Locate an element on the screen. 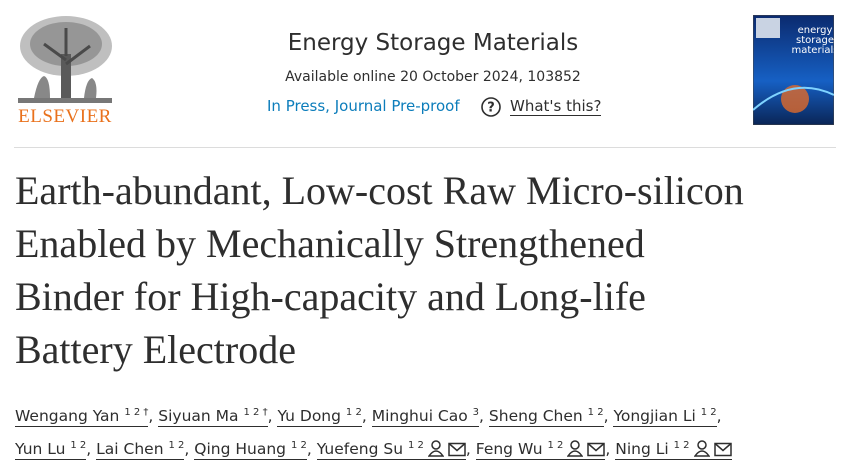 This screenshot has height=472, width=852. availability: Available online 20 October 2024, 103852 is located at coordinates (433, 77).